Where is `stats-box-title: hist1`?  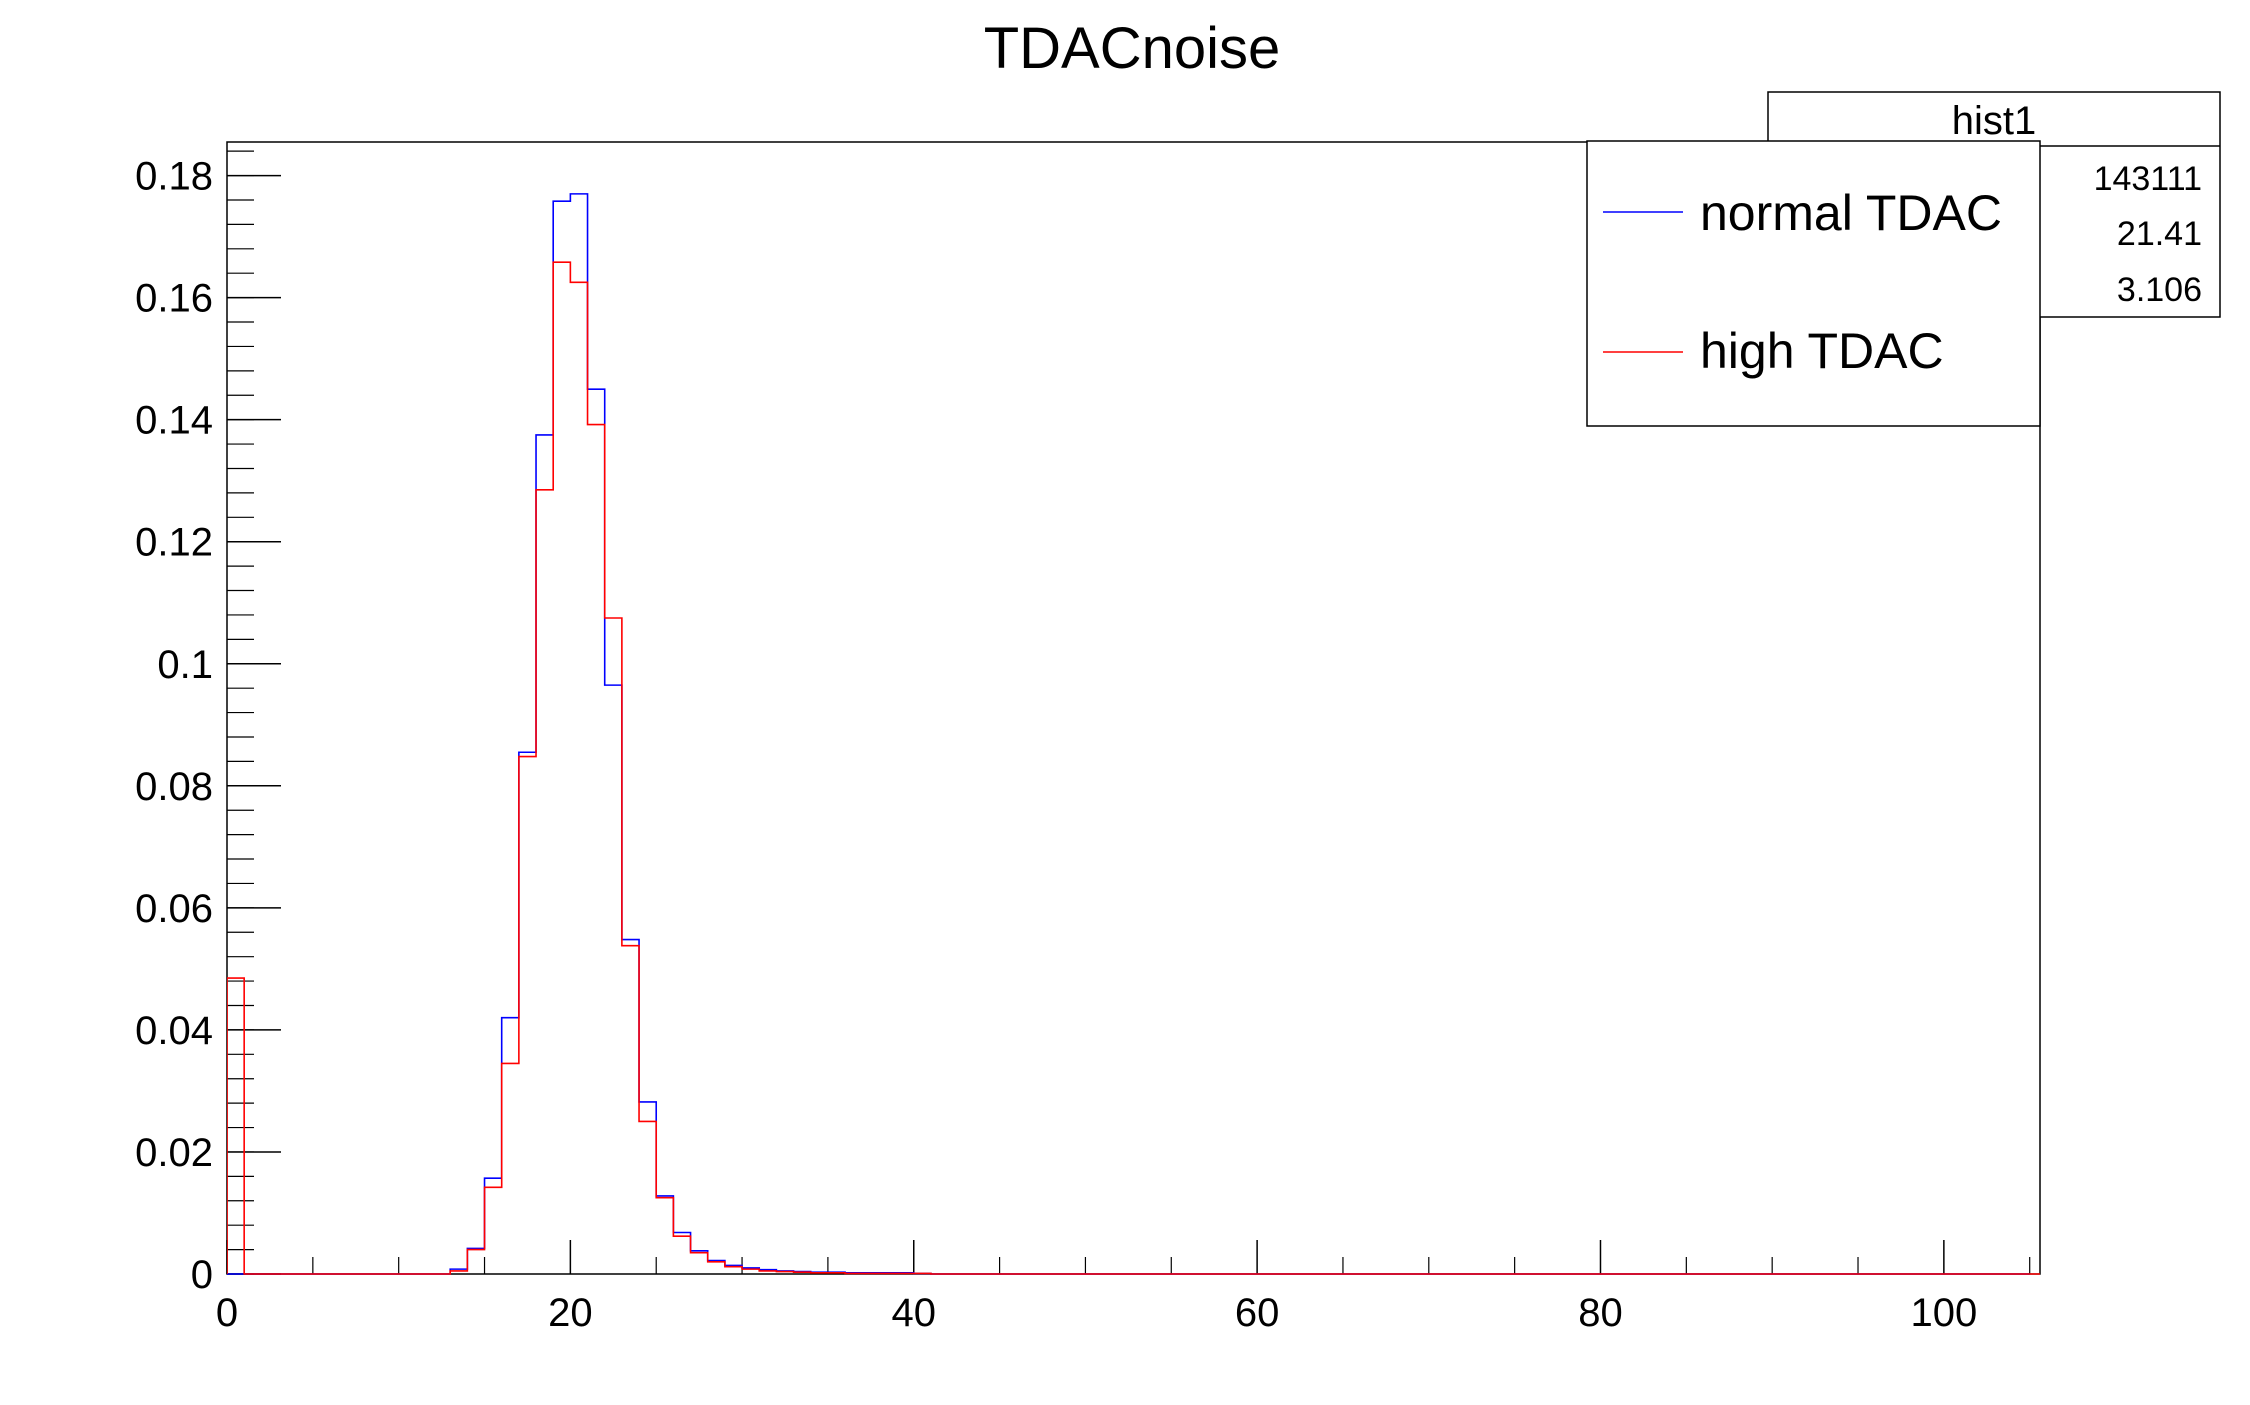 stats-box-title: hist1 is located at coordinates (1994, 121).